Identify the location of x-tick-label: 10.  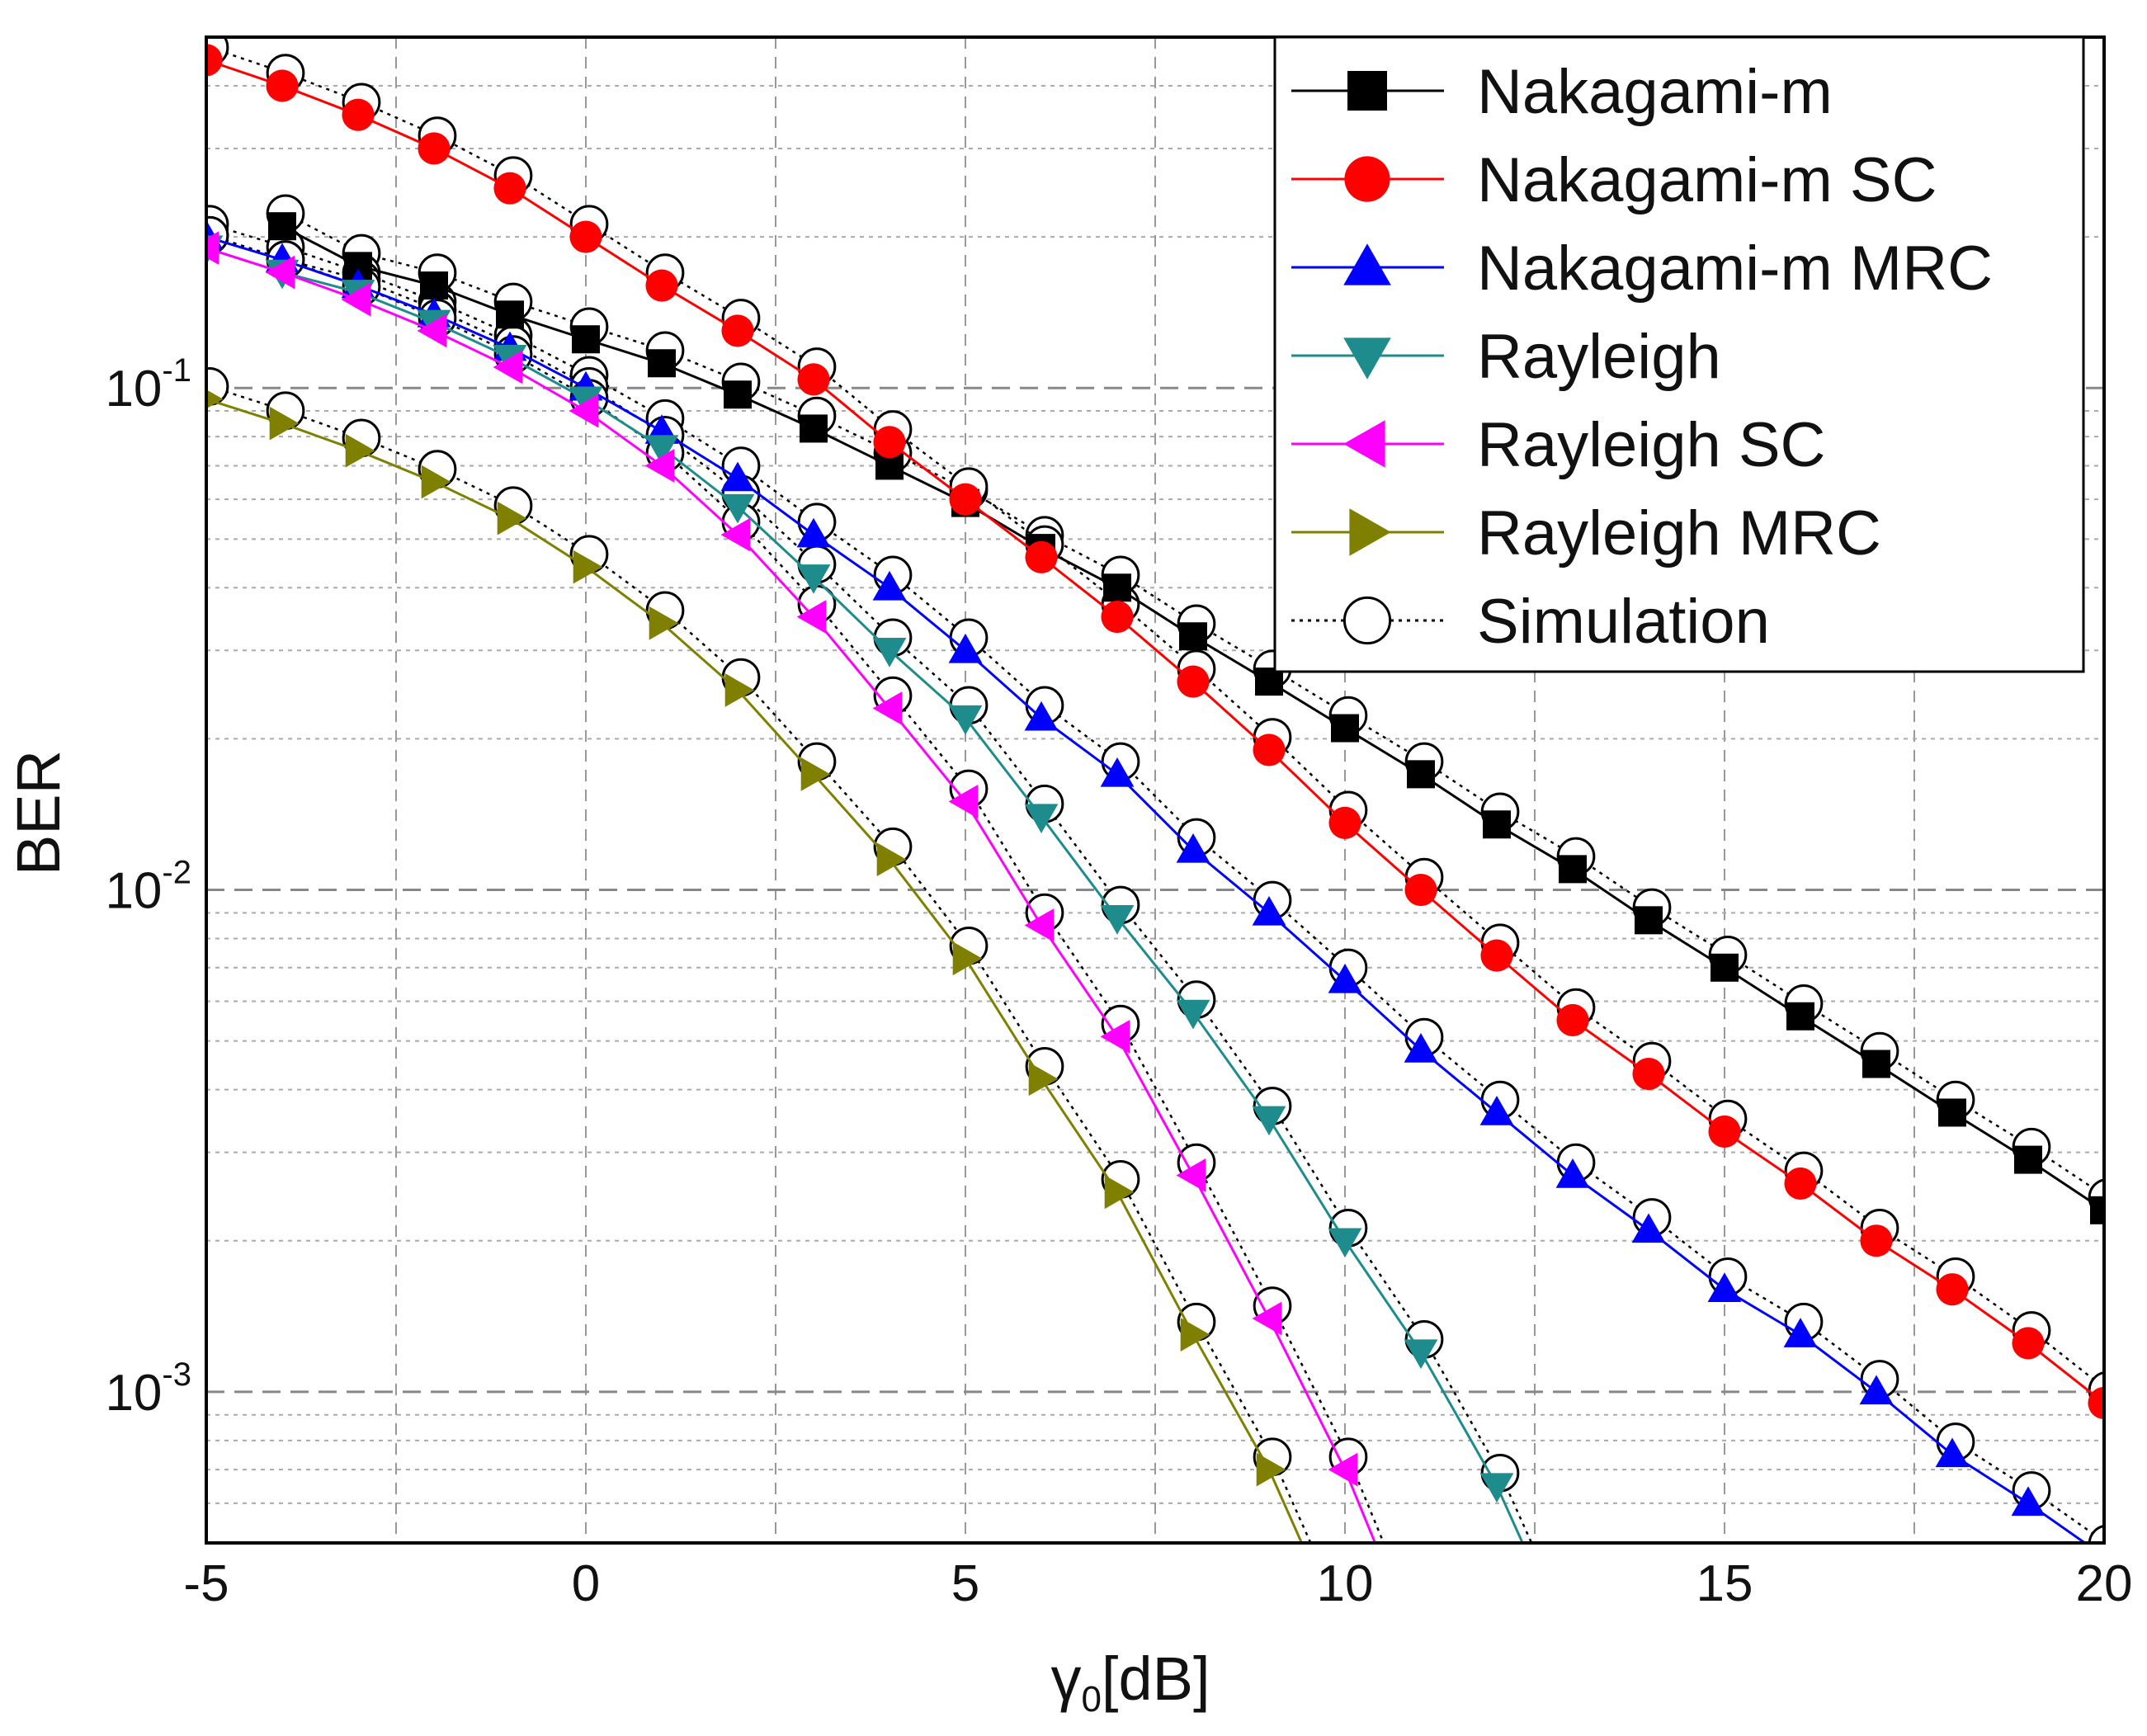
(1345, 1583).